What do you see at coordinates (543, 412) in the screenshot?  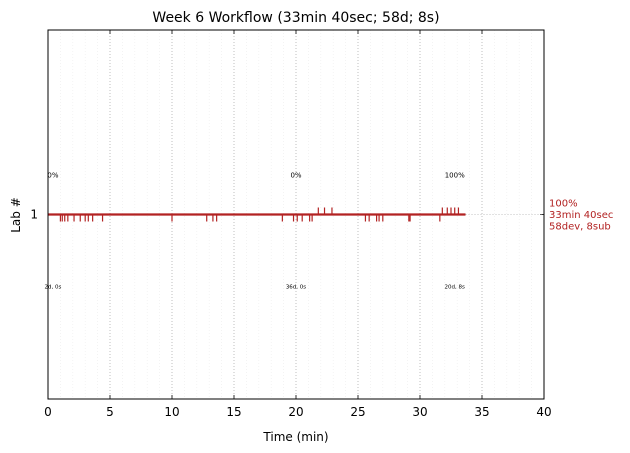 I see `x-tick-label: 40` at bounding box center [543, 412].